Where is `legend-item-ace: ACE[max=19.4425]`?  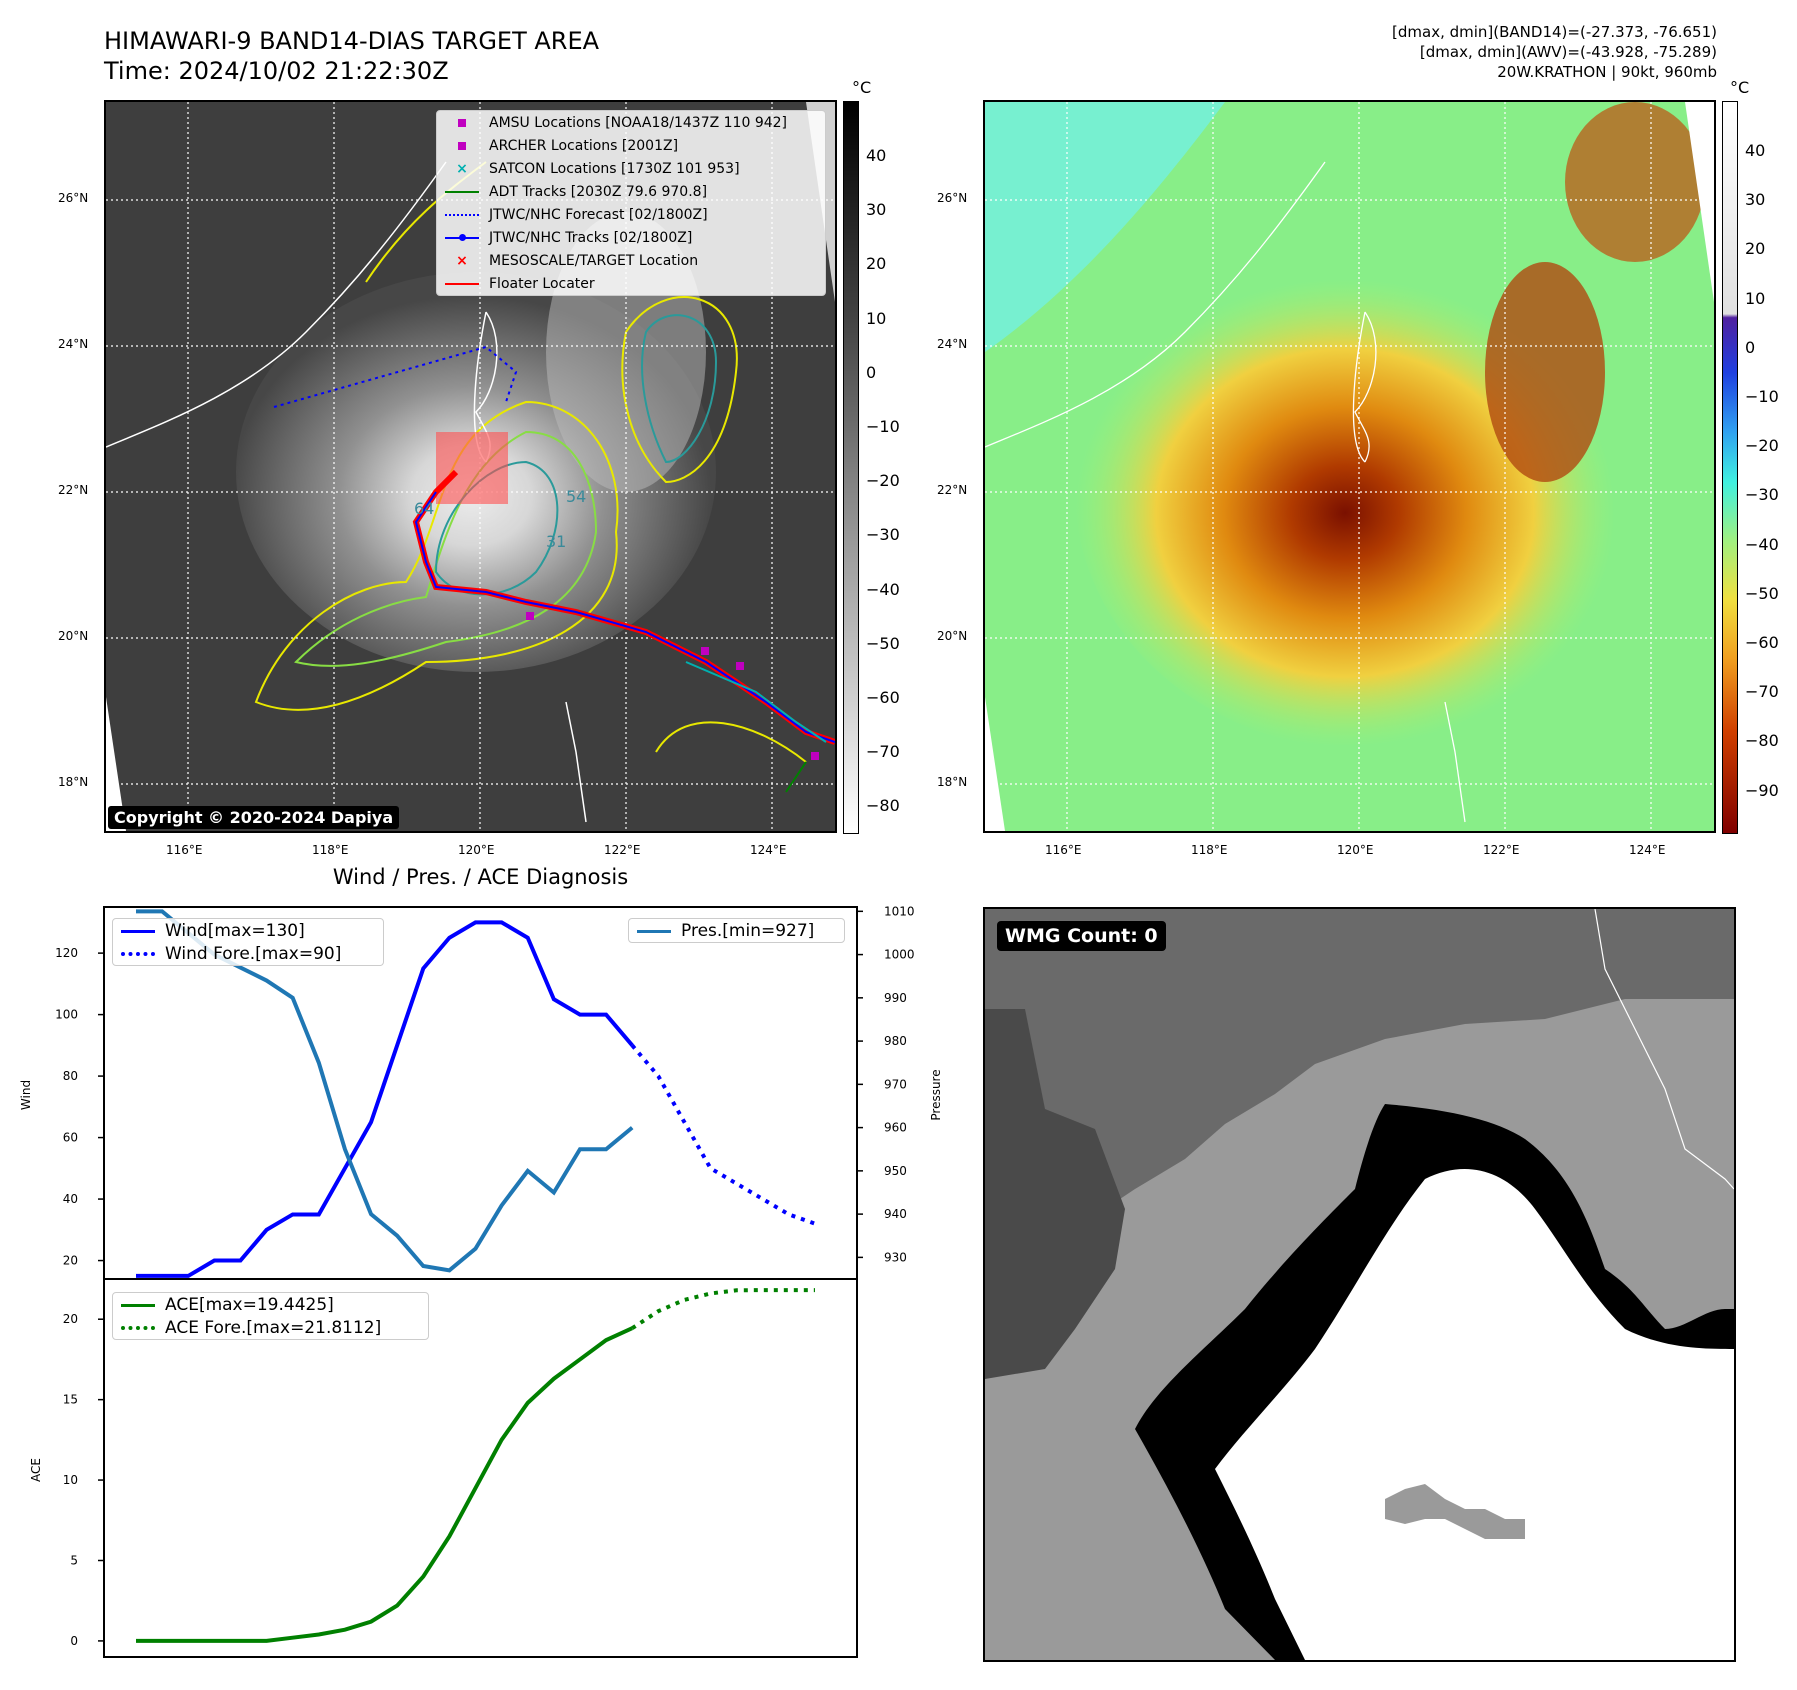
legend-item-ace: ACE[max=19.4425] is located at coordinates (270, 1304).